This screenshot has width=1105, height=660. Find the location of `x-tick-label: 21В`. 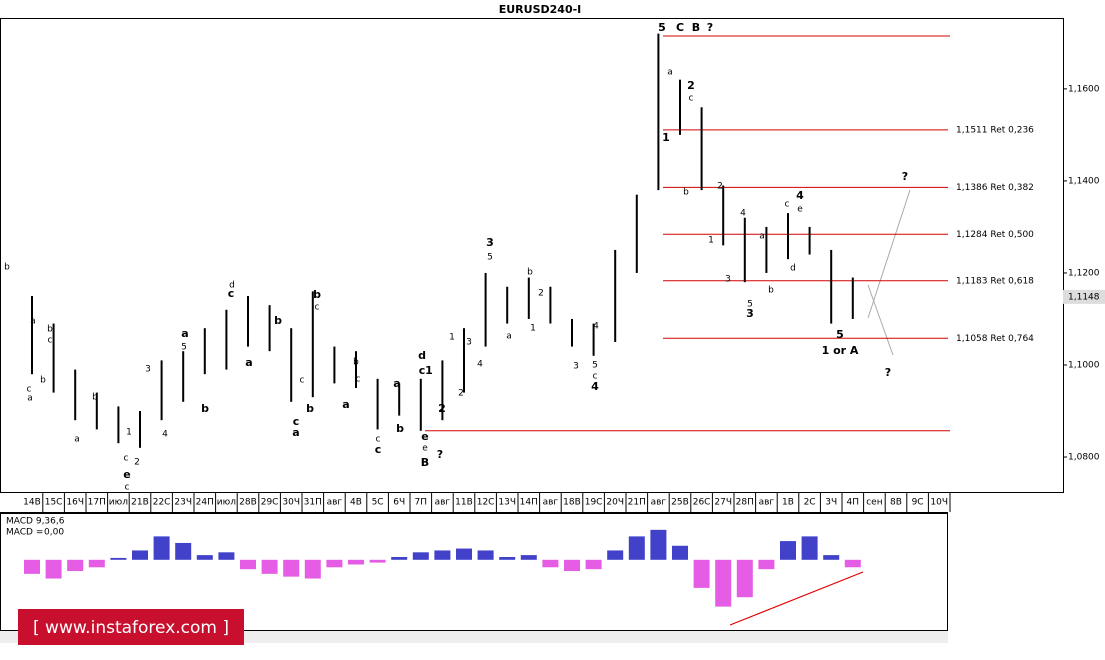

x-tick-label: 21В is located at coordinates (140, 503).